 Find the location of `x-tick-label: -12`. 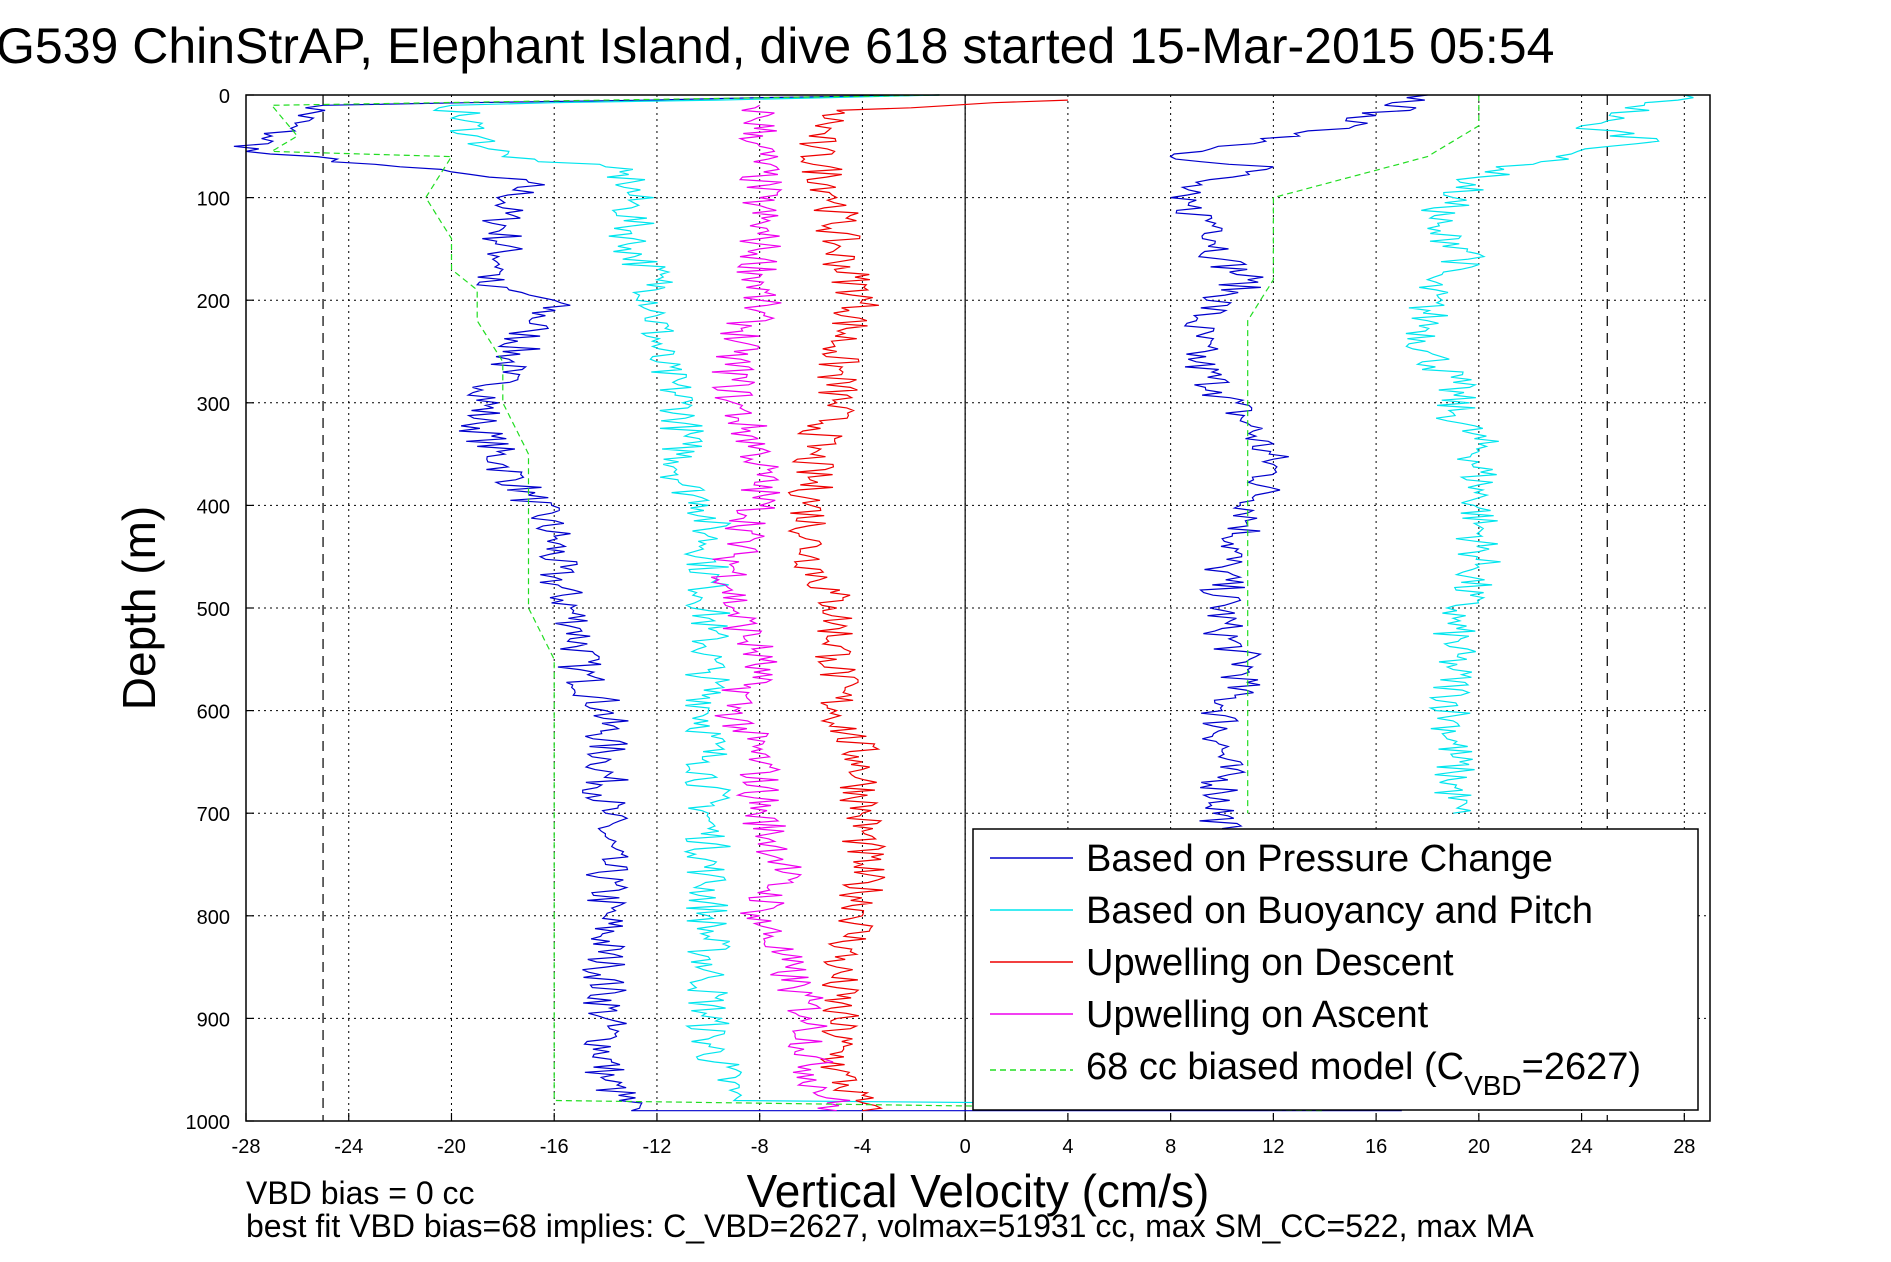

x-tick-label: -12 is located at coordinates (656, 1147).